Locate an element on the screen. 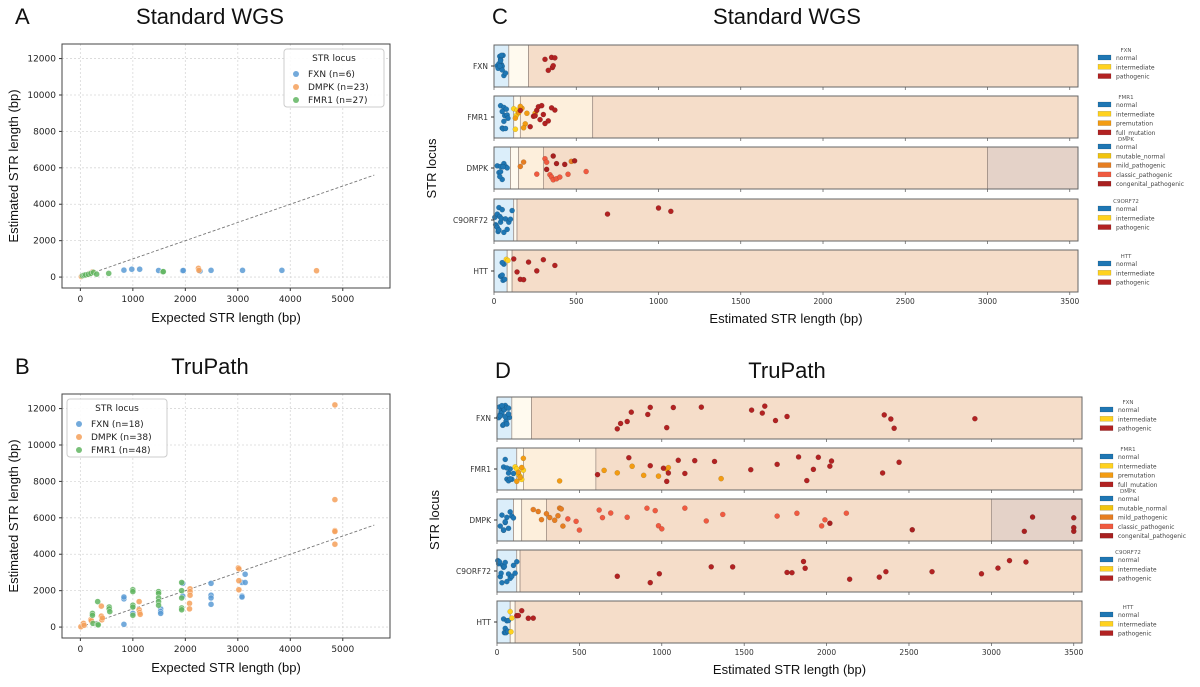 The image size is (1200, 687). legend-title: FXN is located at coordinates (1125, 51).